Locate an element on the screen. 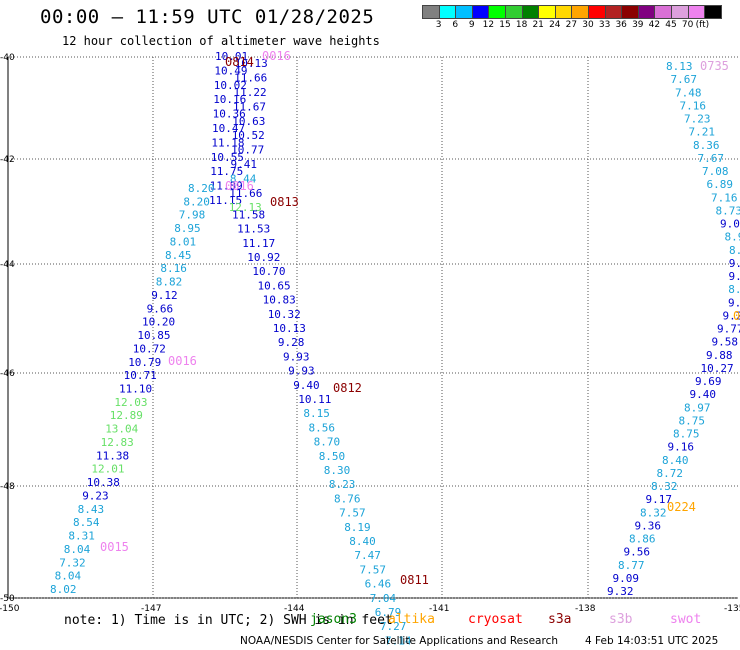 This screenshot has width=740, height=650. wave-height-label: 11.89 is located at coordinates (226, 186).